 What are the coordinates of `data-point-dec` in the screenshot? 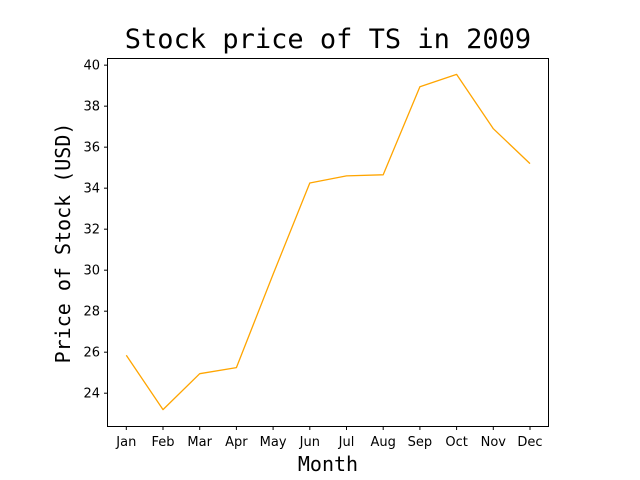 It's located at (530, 164).